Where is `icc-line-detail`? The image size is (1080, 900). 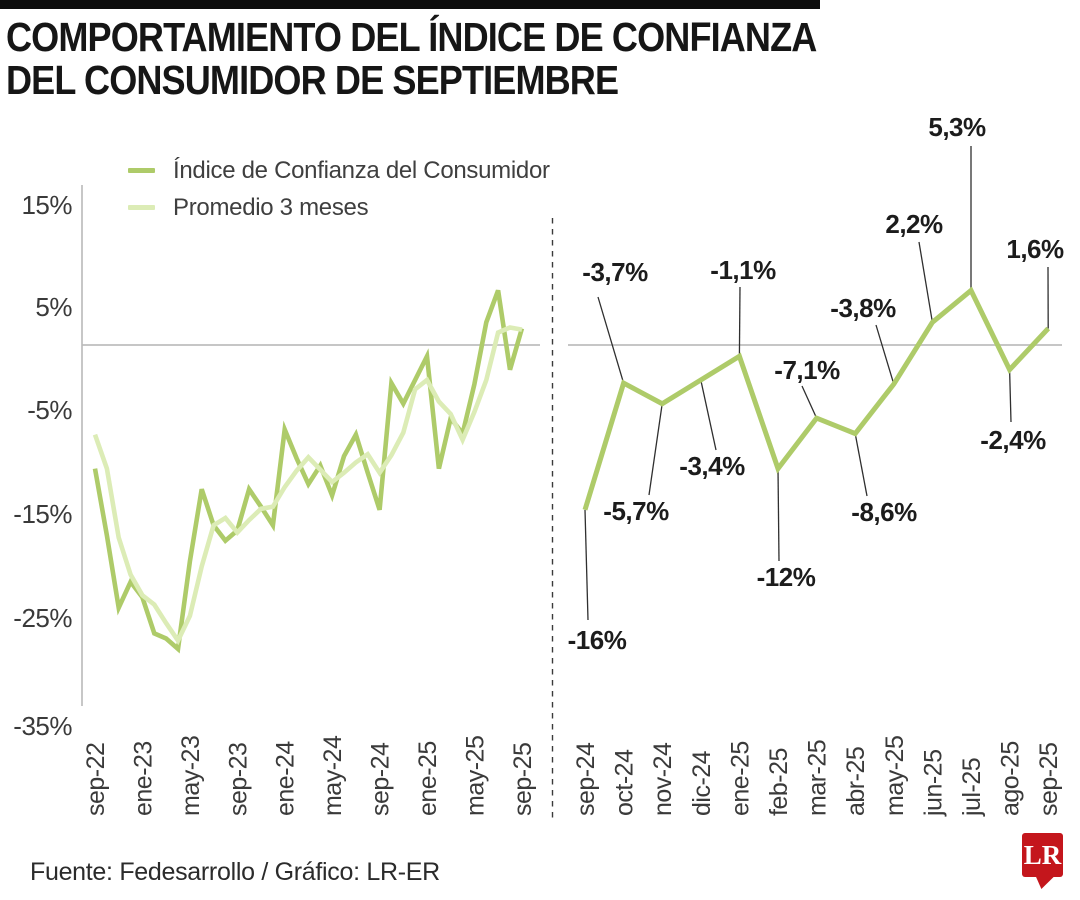
icc-line-detail is located at coordinates (816, 398).